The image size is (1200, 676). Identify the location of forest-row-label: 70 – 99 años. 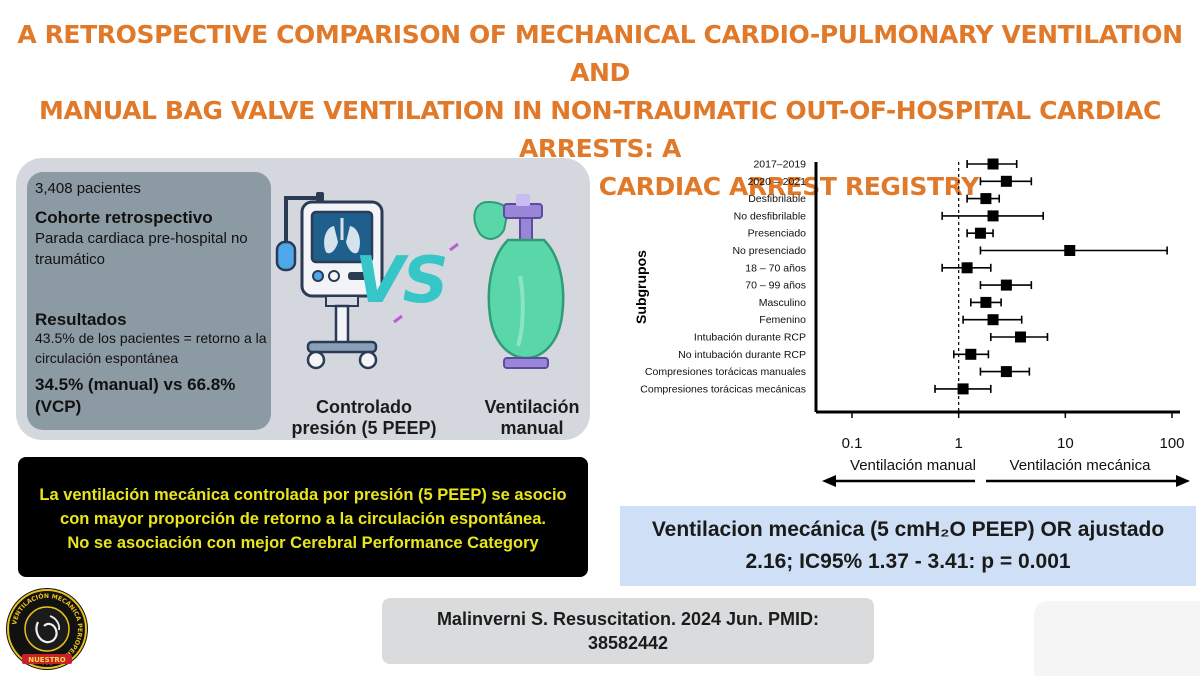
(775, 286).